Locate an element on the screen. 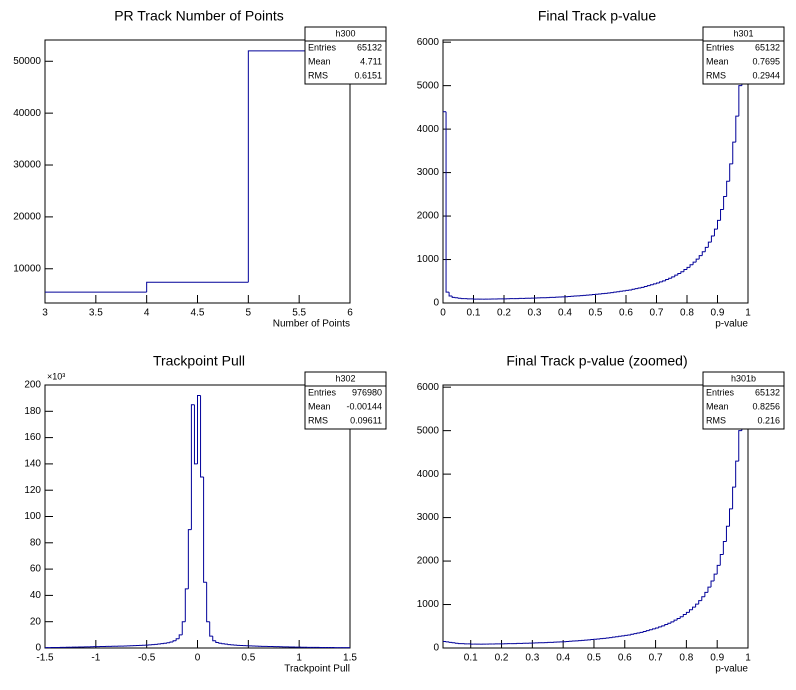  stats-name: h302 is located at coordinates (345, 378).